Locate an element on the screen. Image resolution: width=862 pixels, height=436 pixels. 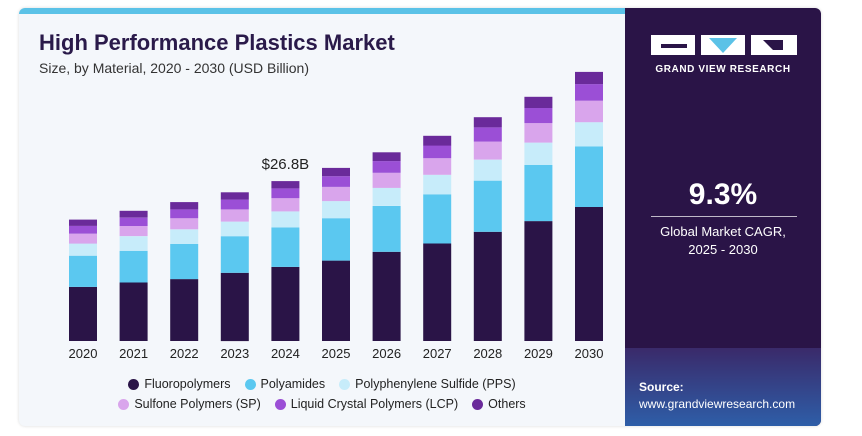
cagr-label: Global Market CAGR, is located at coordinates (723, 231).